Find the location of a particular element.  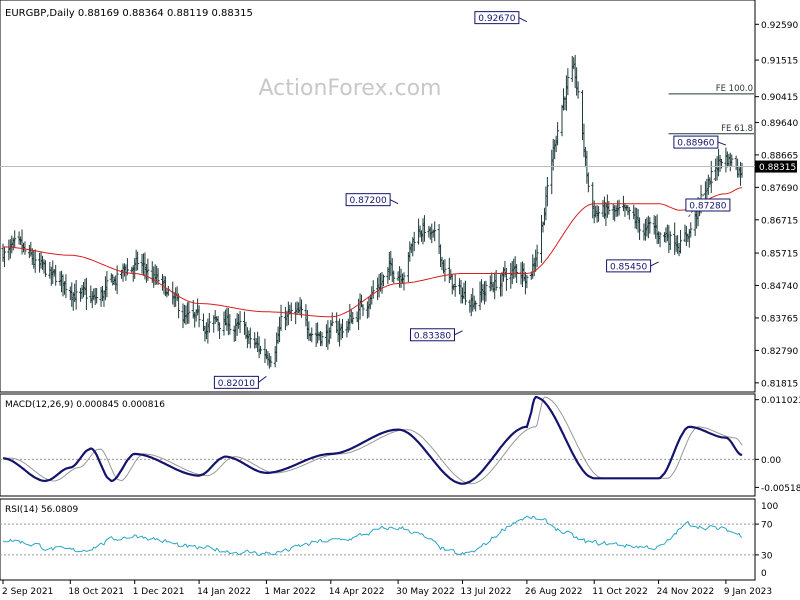

price-tick-label: 0.89640 is located at coordinates (779, 124).